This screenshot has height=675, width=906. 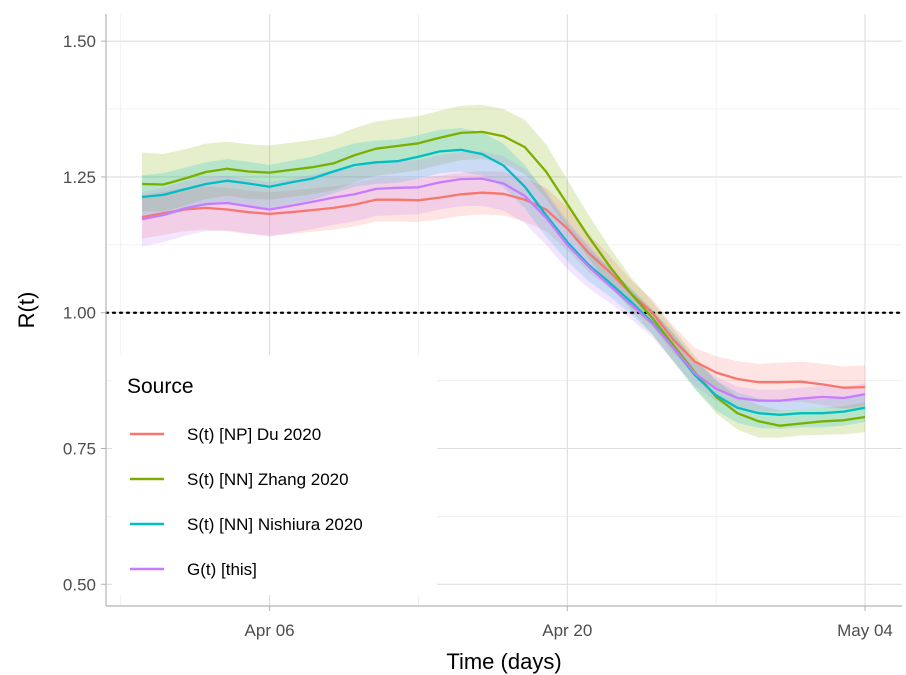 I want to click on y-tick-label: 1.00, so click(x=79, y=313).